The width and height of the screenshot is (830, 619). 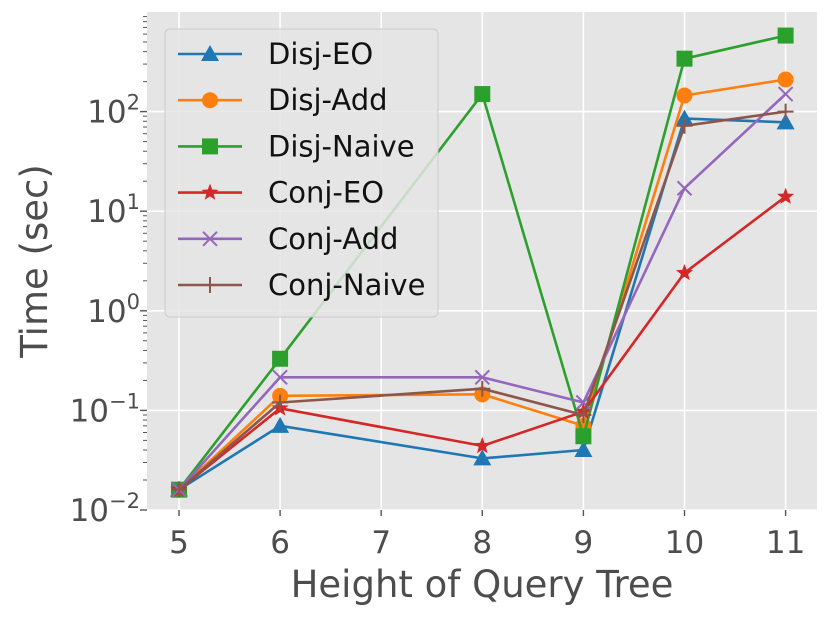 I want to click on x-tick-label: 11, so click(x=785, y=543).